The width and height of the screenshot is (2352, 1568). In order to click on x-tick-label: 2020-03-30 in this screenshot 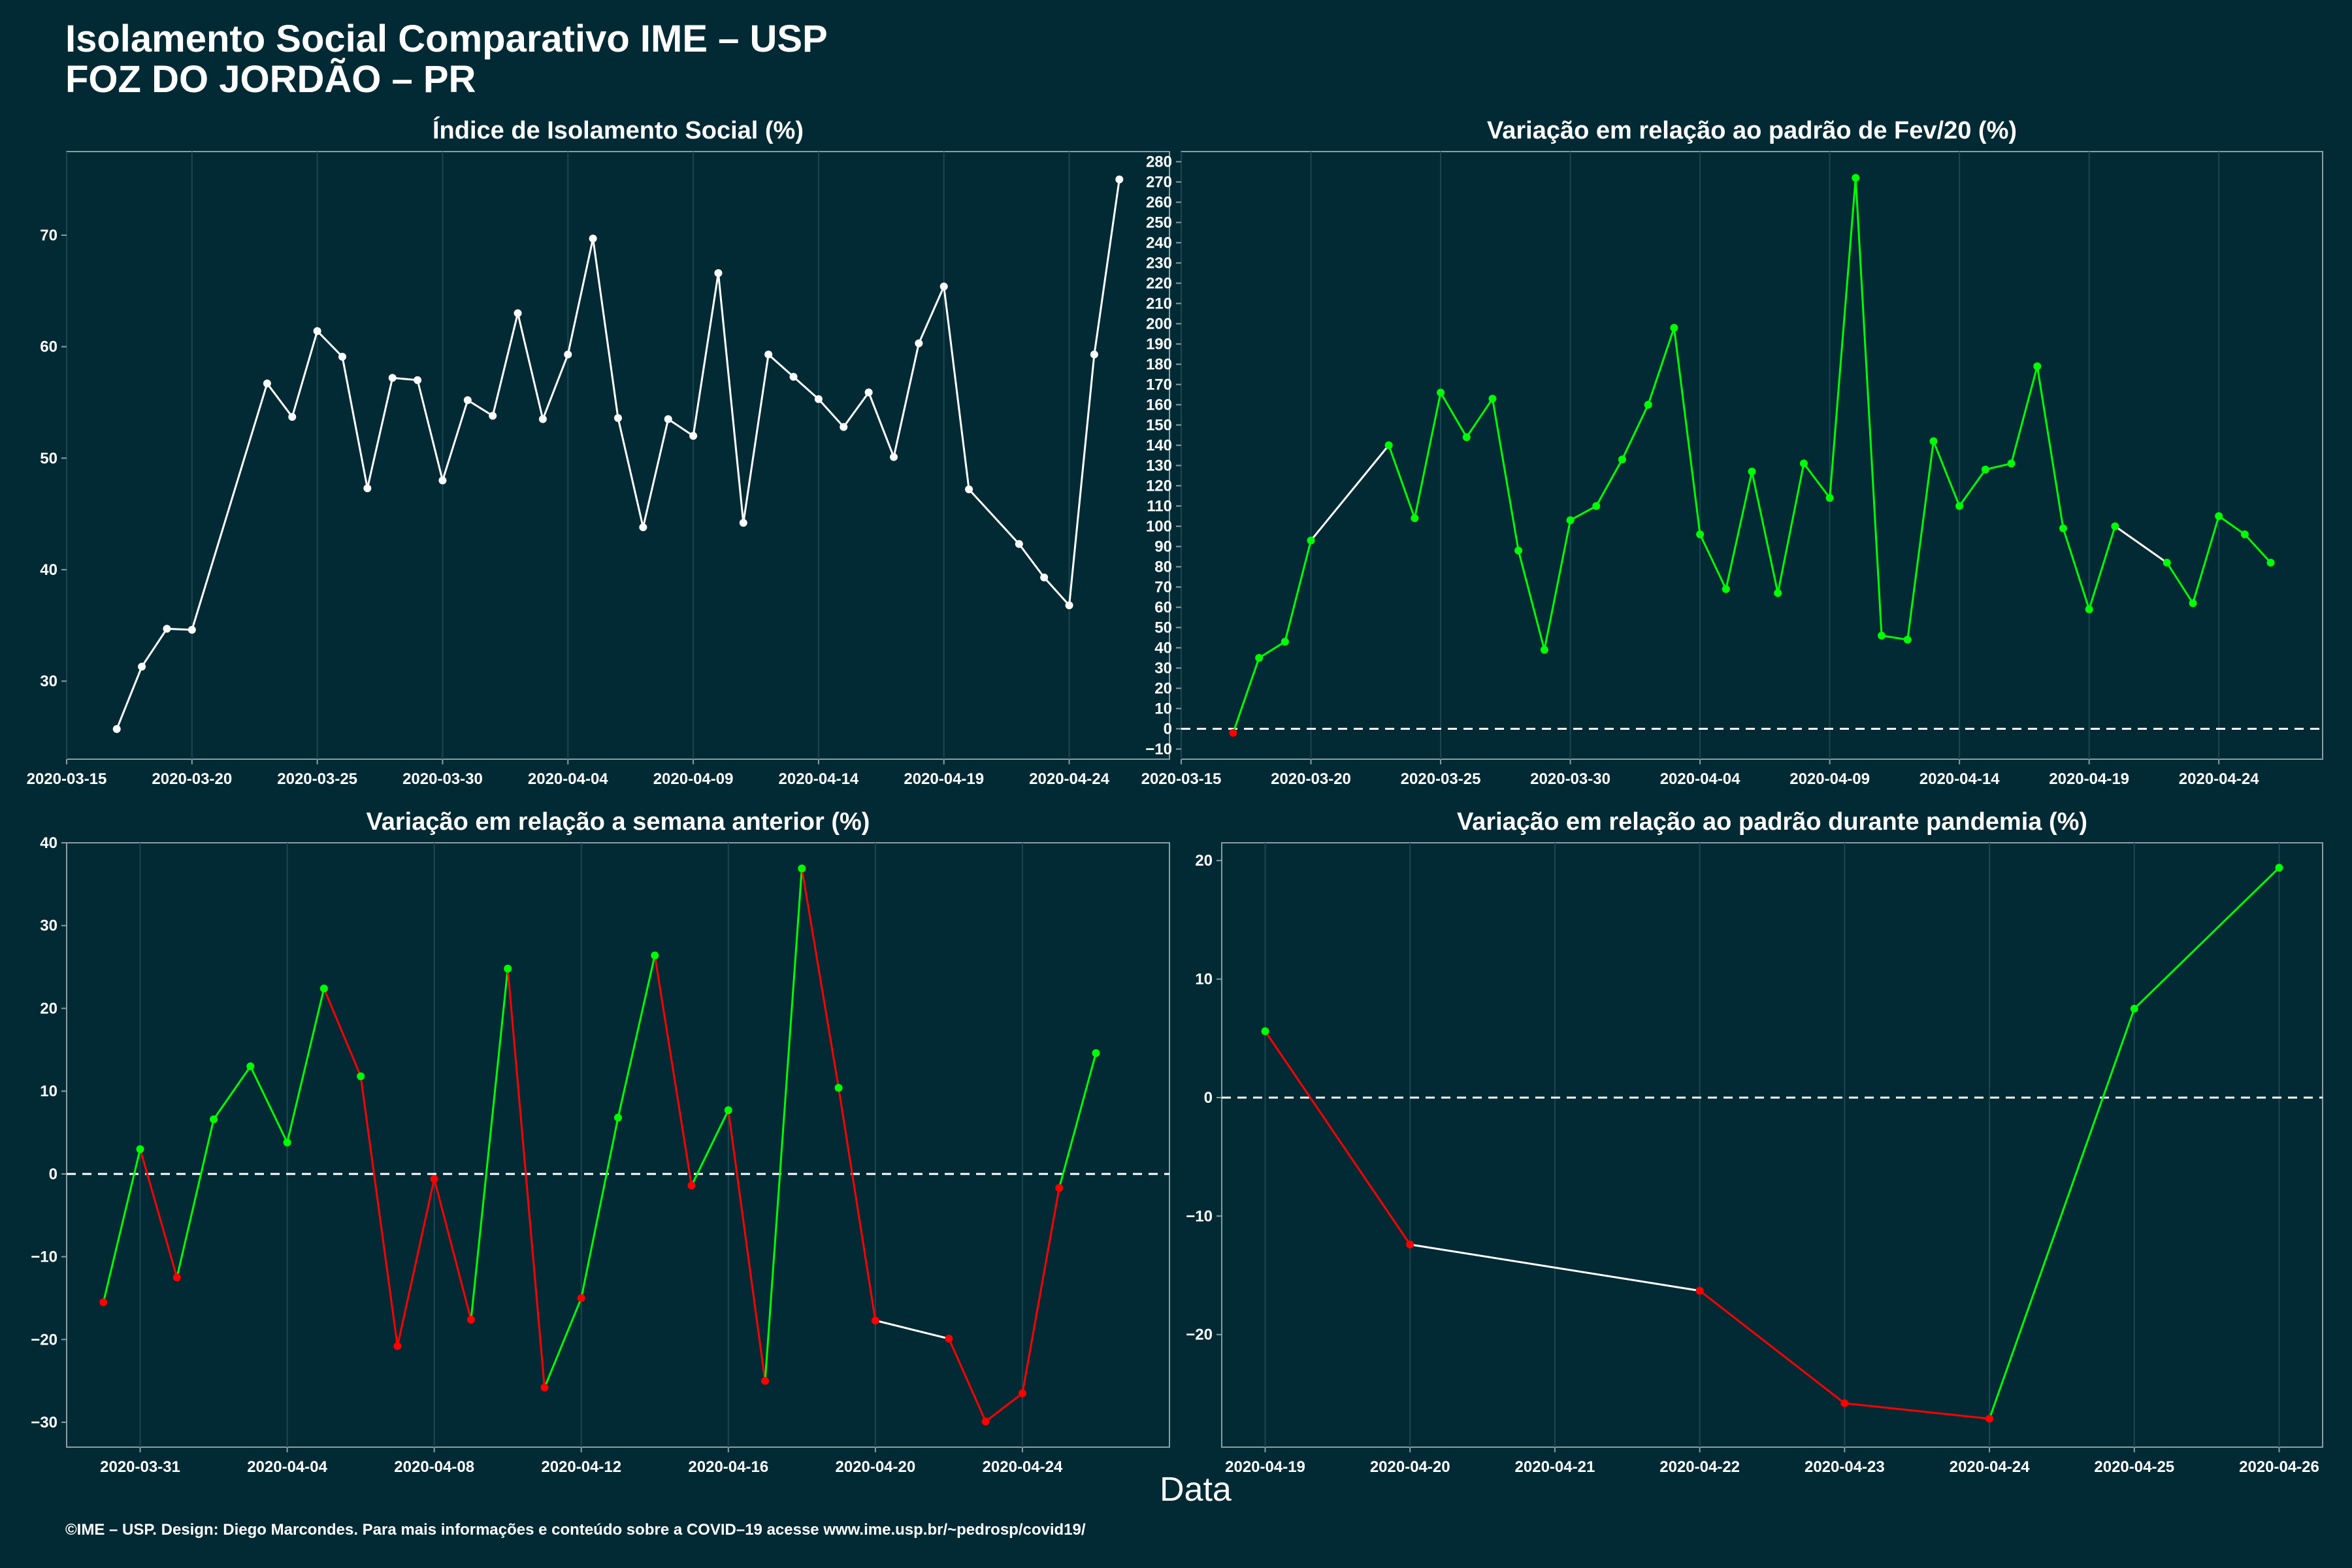, I will do `click(442, 779)`.